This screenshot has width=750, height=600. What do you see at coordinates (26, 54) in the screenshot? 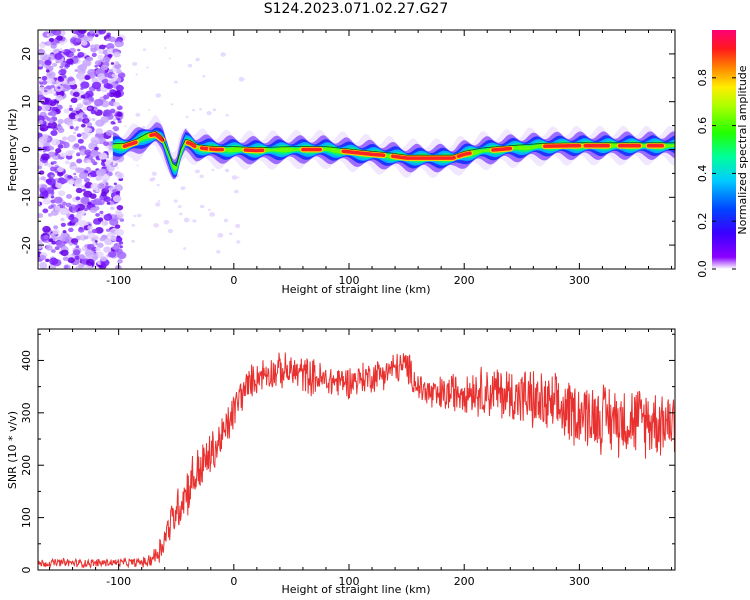
I see `spectrogram-y-tick-label: 20` at bounding box center [26, 54].